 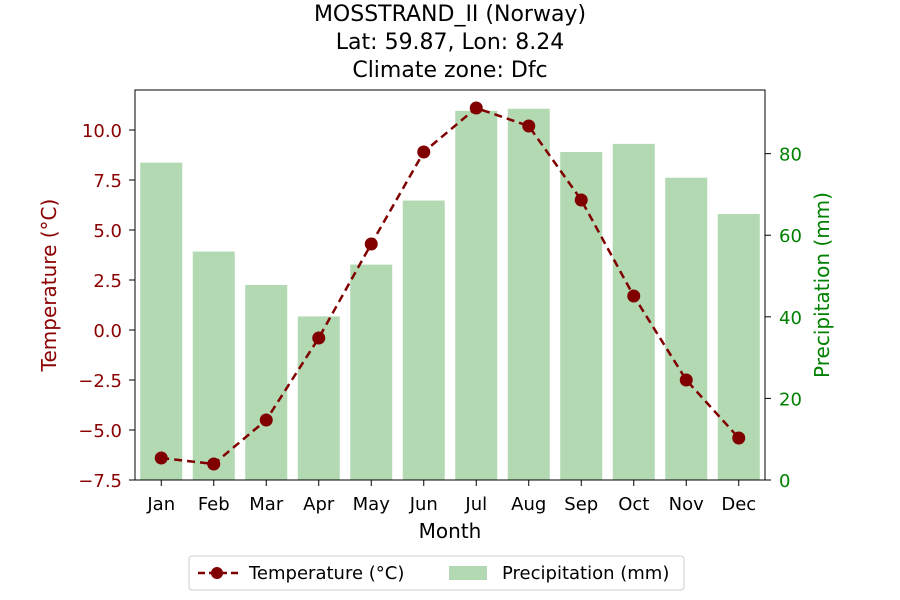 What do you see at coordinates (213, 365) in the screenshot?
I see `precipitation-bar-feb` at bounding box center [213, 365].